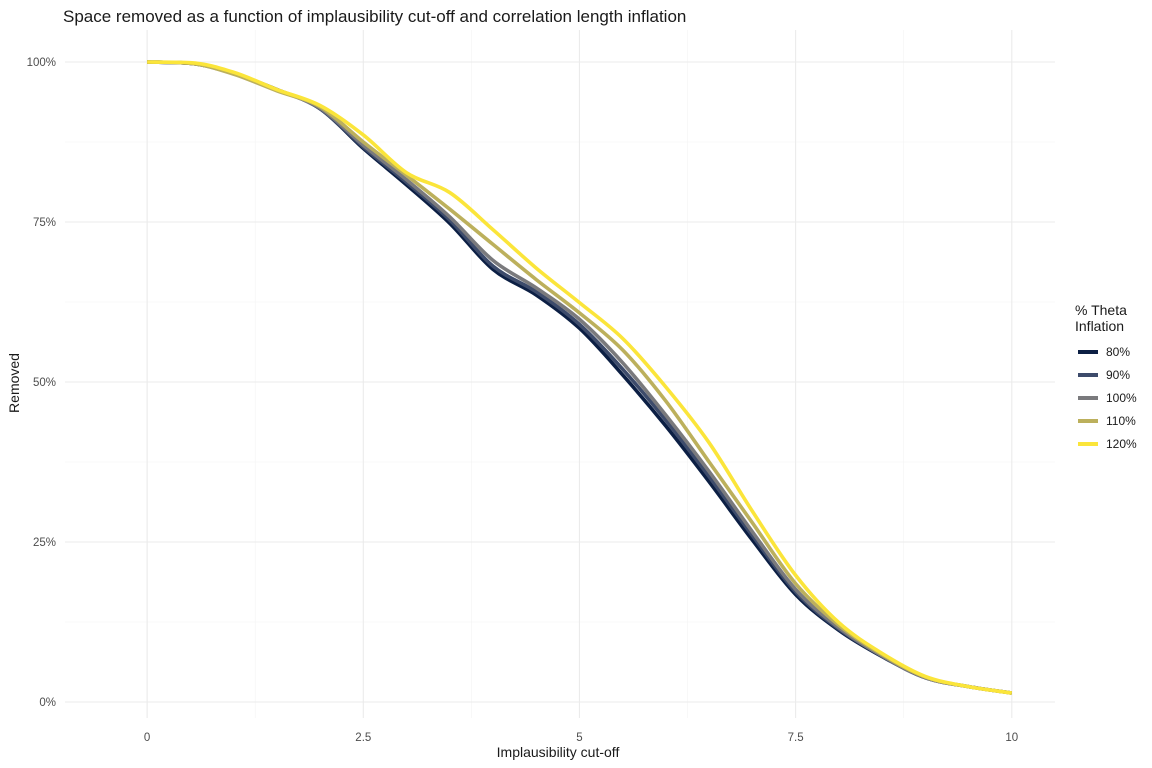  I want to click on y-tick-label: 75%, so click(44, 223).